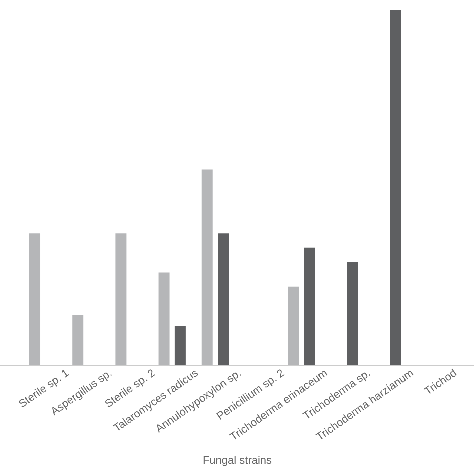 The height and width of the screenshot is (474, 474). I want to click on x-axis-title: Fungal strains, so click(237, 460).